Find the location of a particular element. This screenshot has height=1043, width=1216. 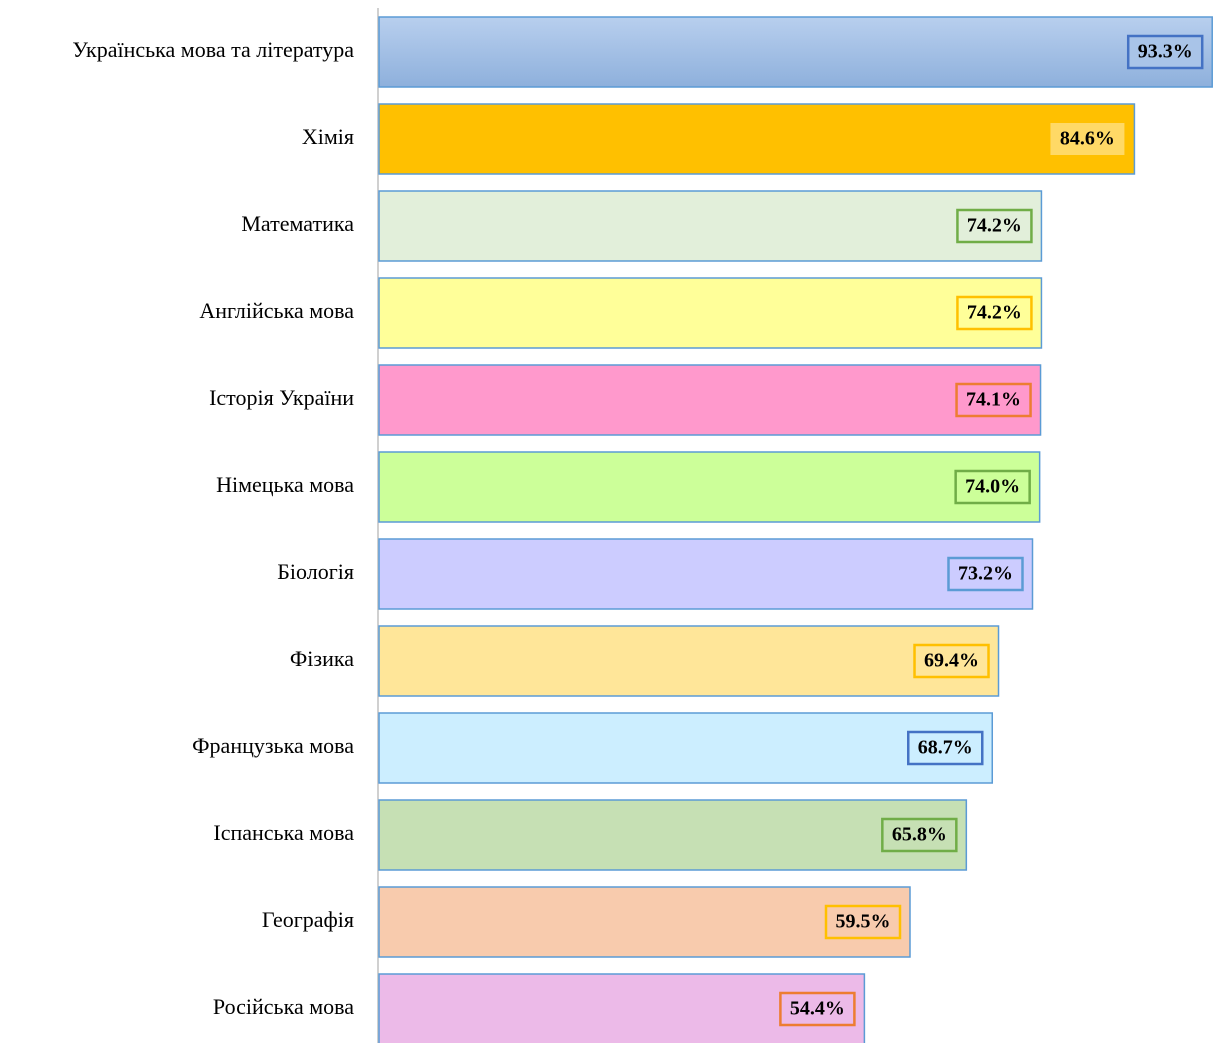

value-label: 65.8% is located at coordinates (919, 835).